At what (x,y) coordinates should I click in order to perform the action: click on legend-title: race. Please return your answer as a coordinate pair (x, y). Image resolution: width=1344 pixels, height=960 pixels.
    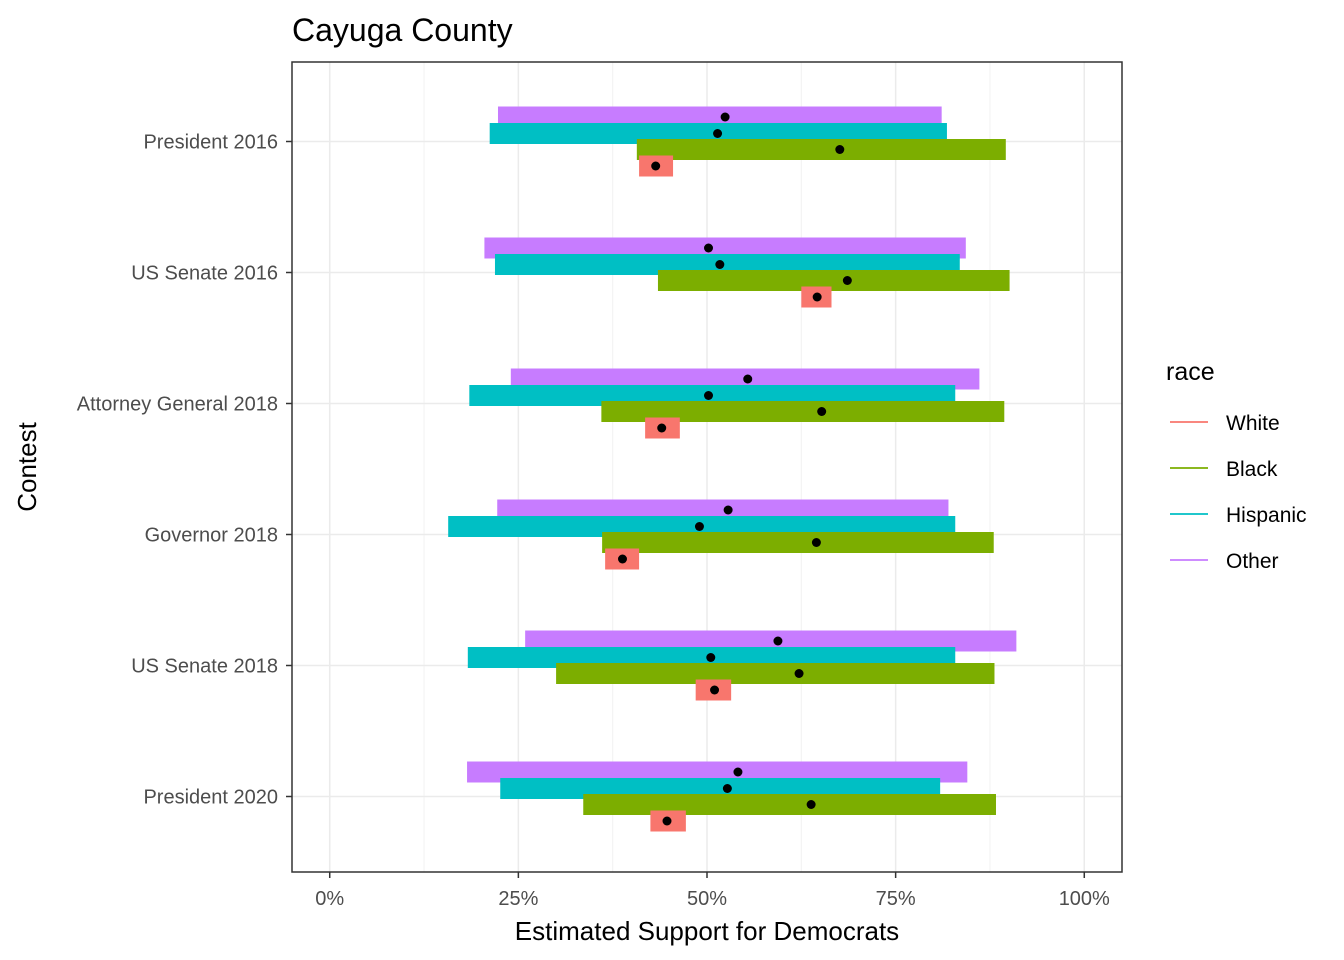
    Looking at the image, I should click on (1190, 372).